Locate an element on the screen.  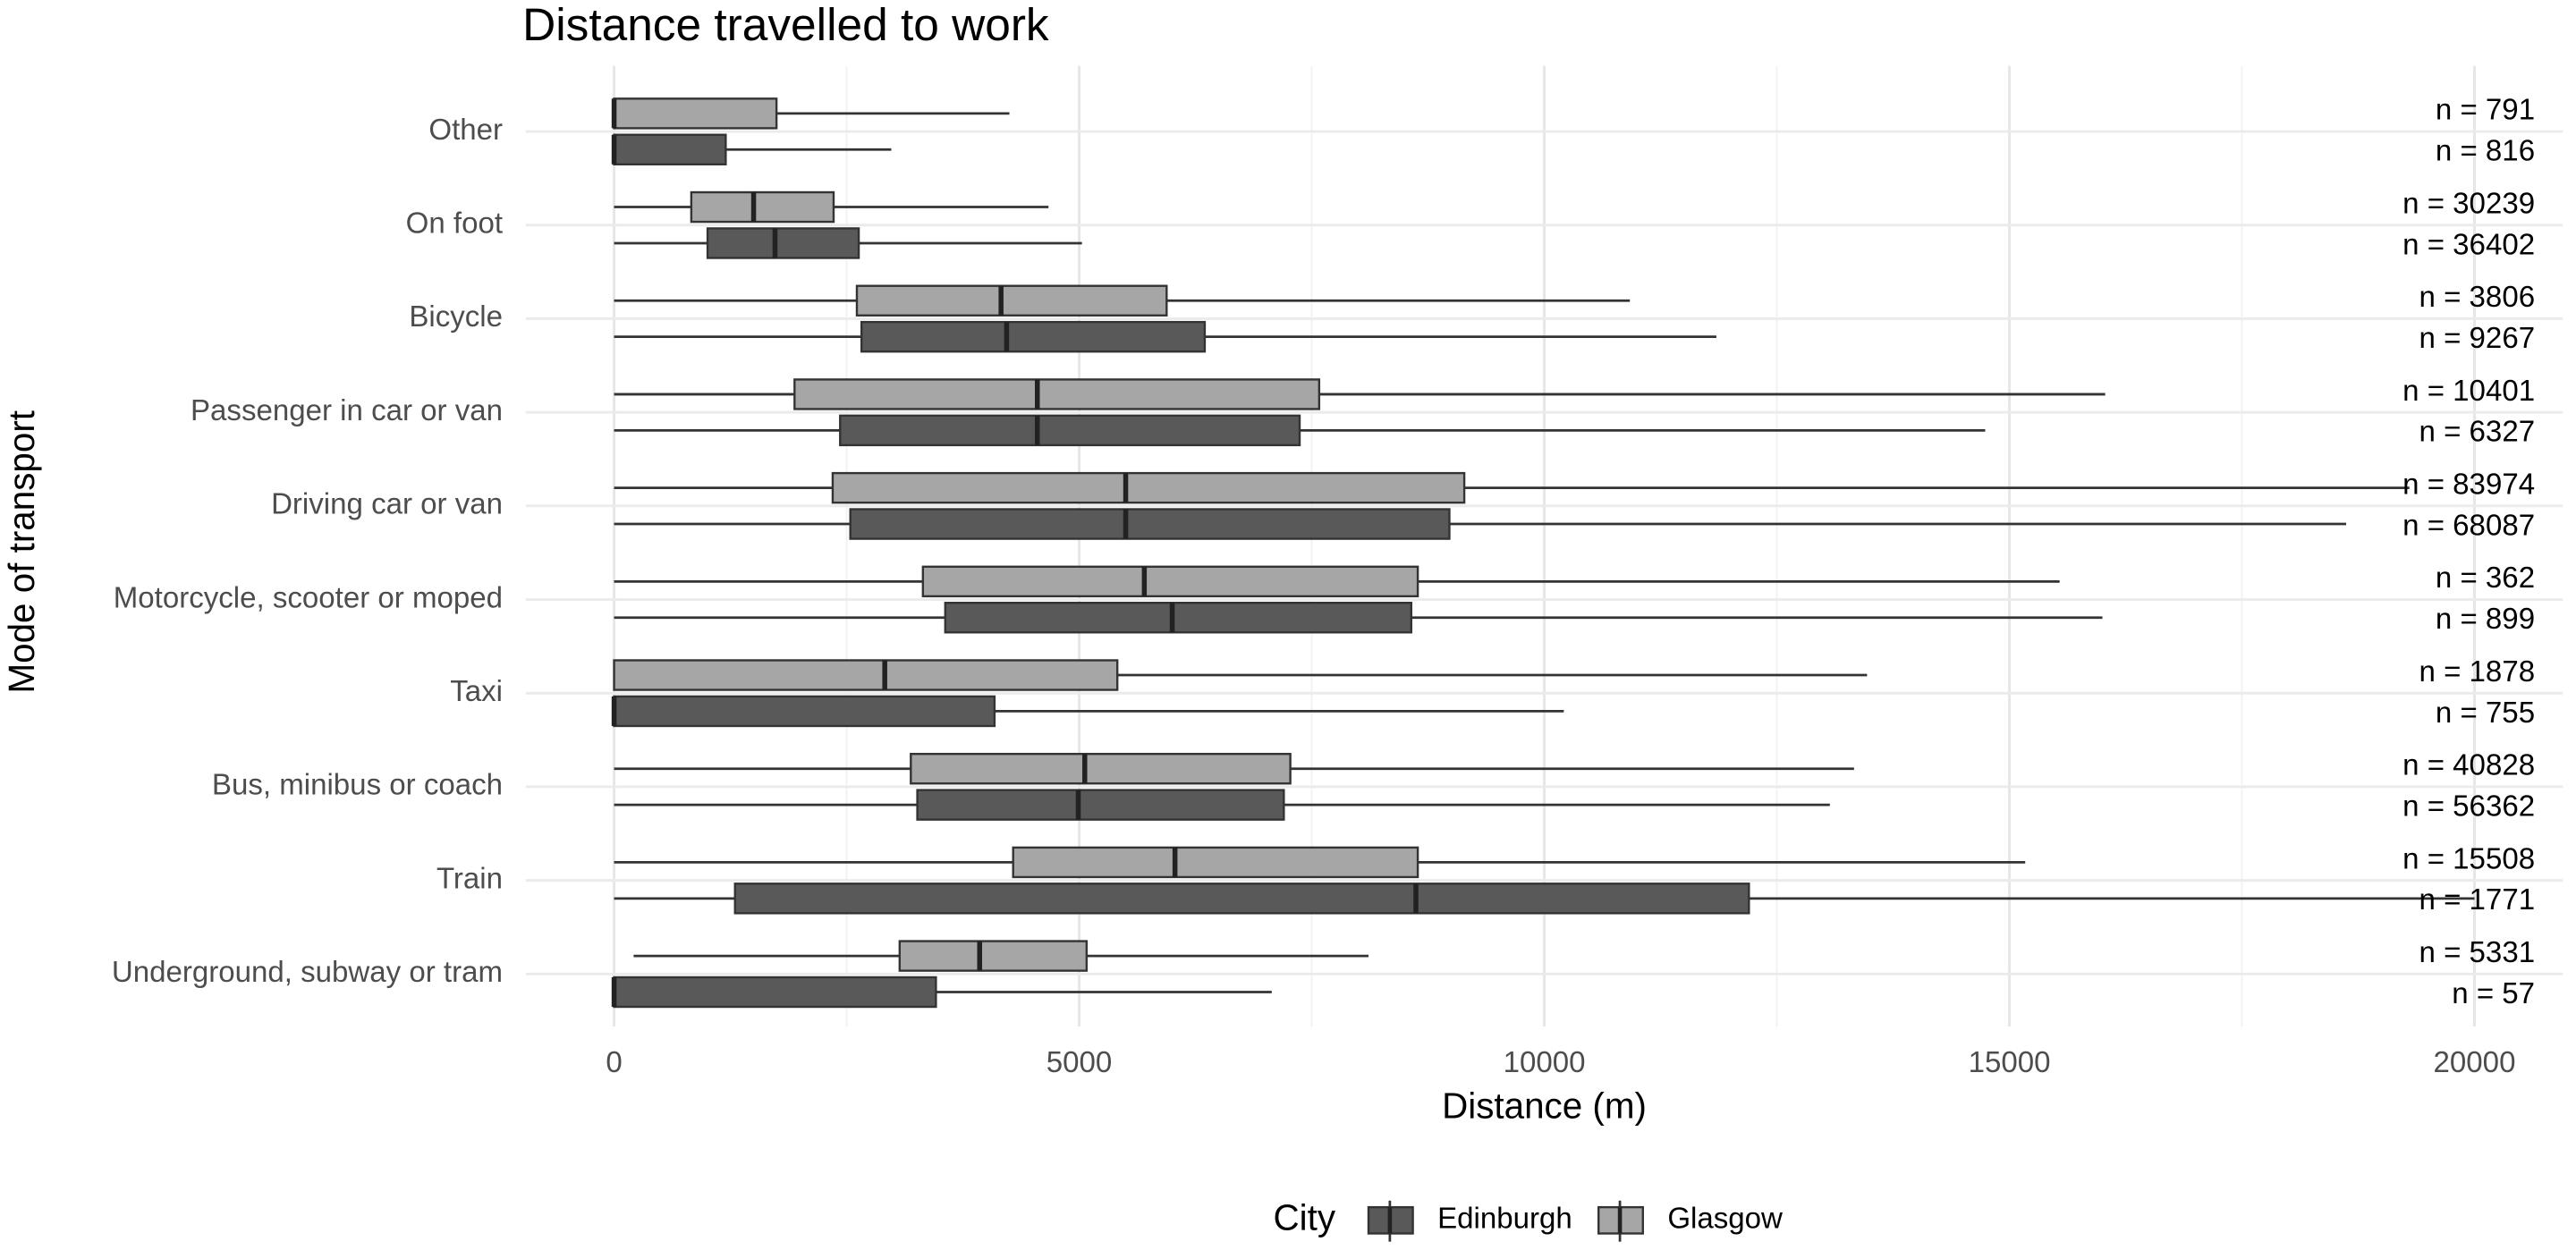
legend-label: Glasgow is located at coordinates (1725, 1220).